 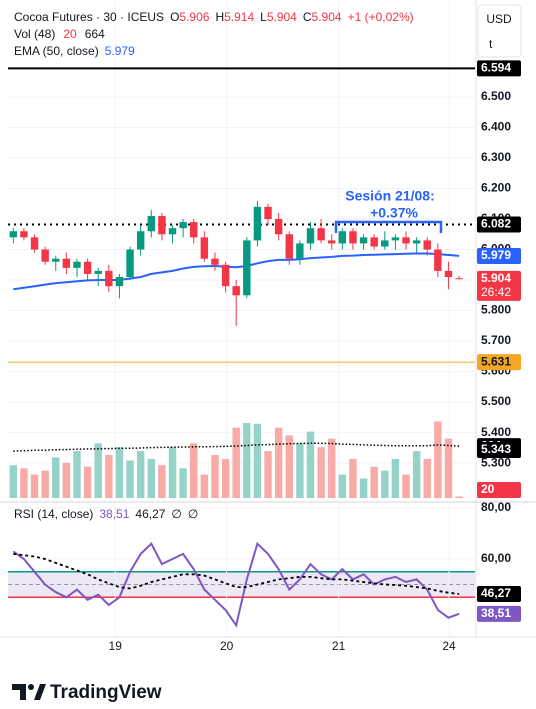 I want to click on rsi-legend: RSI (14, close) 38,51 46,27 ∅ ∅, so click(x=106, y=514).